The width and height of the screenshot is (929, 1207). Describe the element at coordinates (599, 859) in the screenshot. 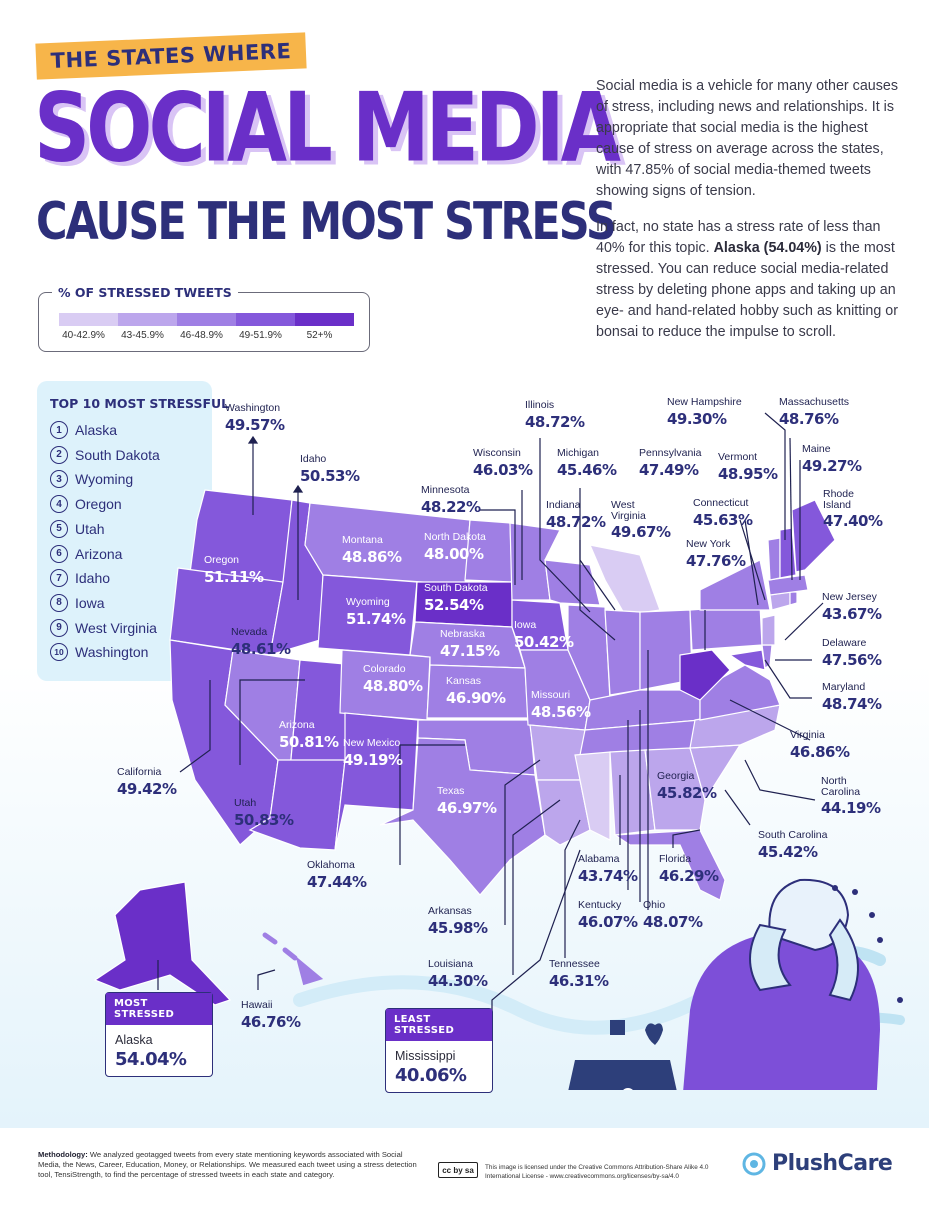

I see `state-name: Alabama` at that location.